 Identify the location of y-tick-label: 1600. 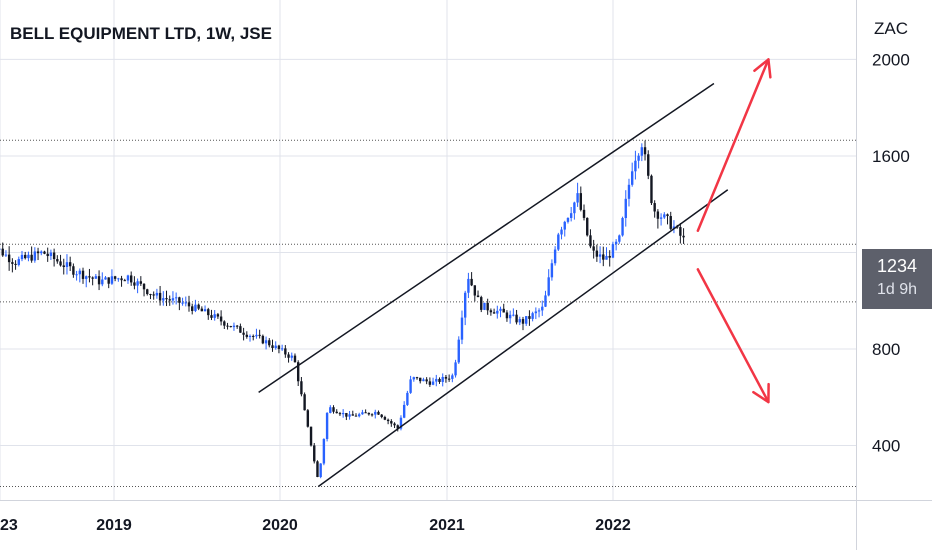
(891, 156).